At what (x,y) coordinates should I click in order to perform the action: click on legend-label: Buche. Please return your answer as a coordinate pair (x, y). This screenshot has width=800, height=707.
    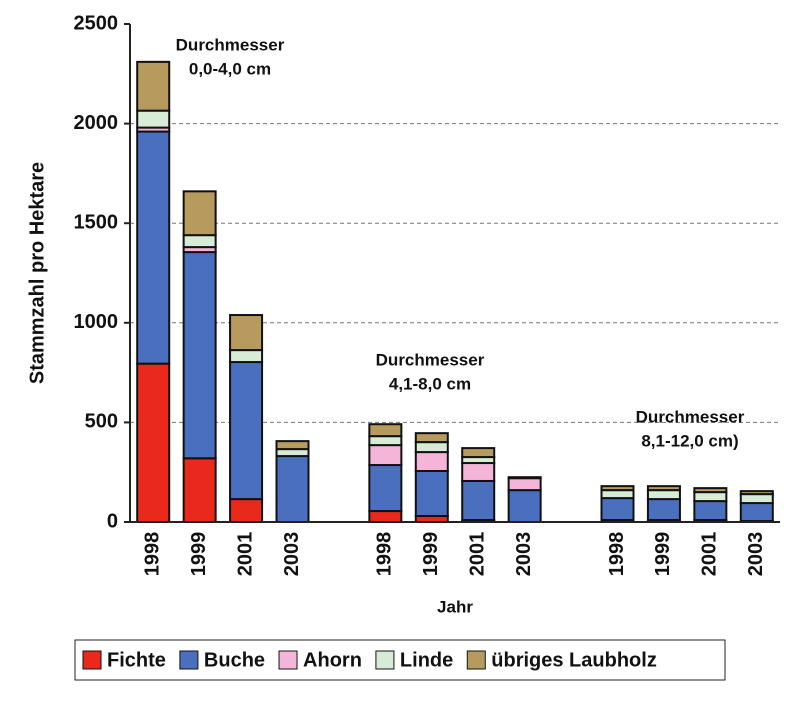
    Looking at the image, I should click on (234, 660).